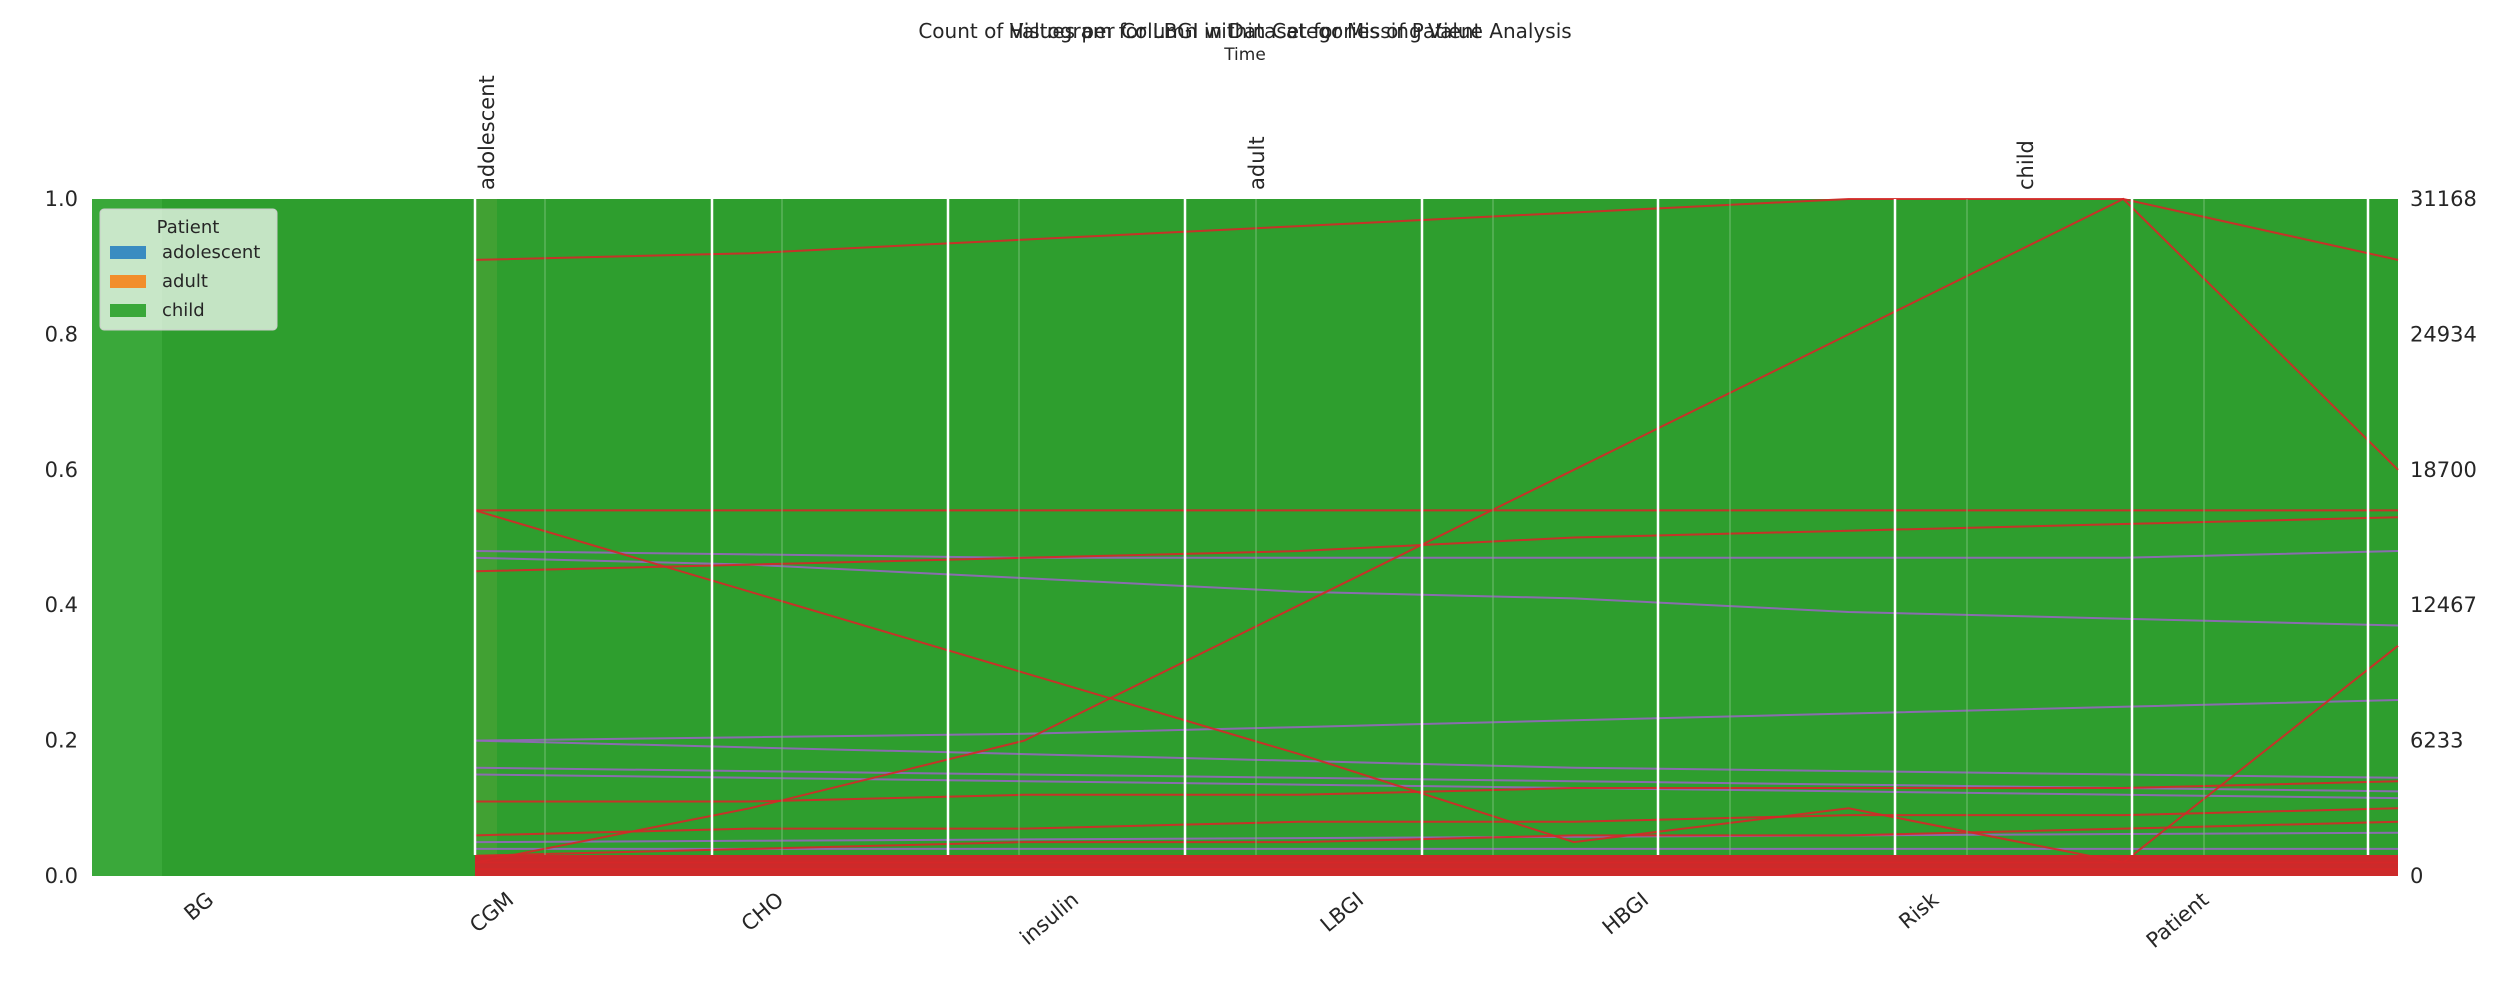  What do you see at coordinates (487, 132) in the screenshot?
I see `top-label-adolescent: adolescent` at bounding box center [487, 132].